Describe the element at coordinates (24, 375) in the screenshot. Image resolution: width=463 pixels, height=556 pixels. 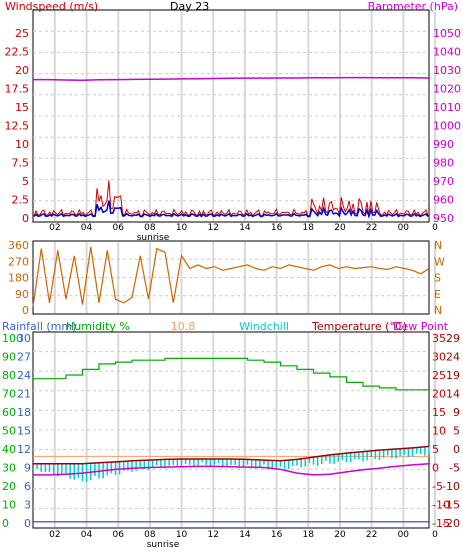
I see `rainfall-tick-label: 24` at that location.